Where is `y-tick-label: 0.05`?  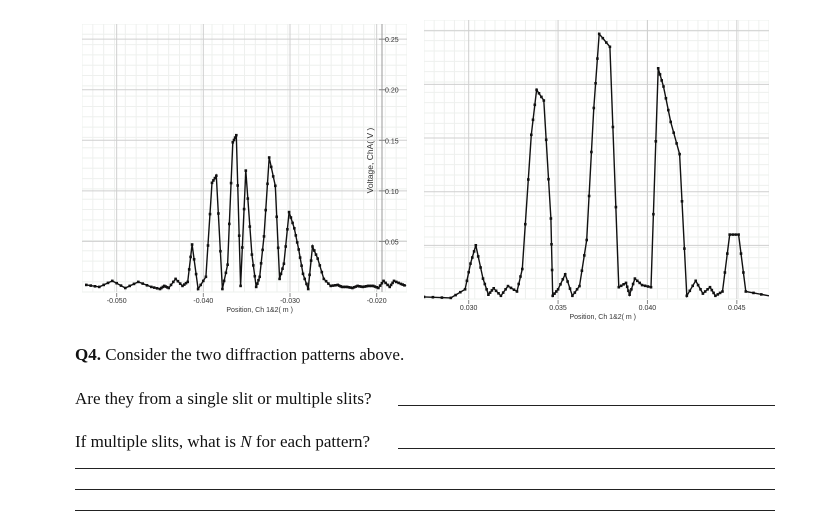
y-tick-label: 0.05 is located at coordinates (392, 242).